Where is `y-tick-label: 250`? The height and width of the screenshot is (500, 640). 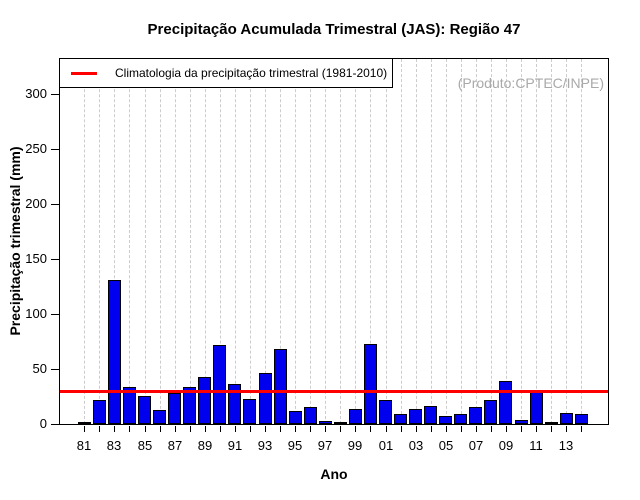
y-tick-label: 250 is located at coordinates (36, 148).